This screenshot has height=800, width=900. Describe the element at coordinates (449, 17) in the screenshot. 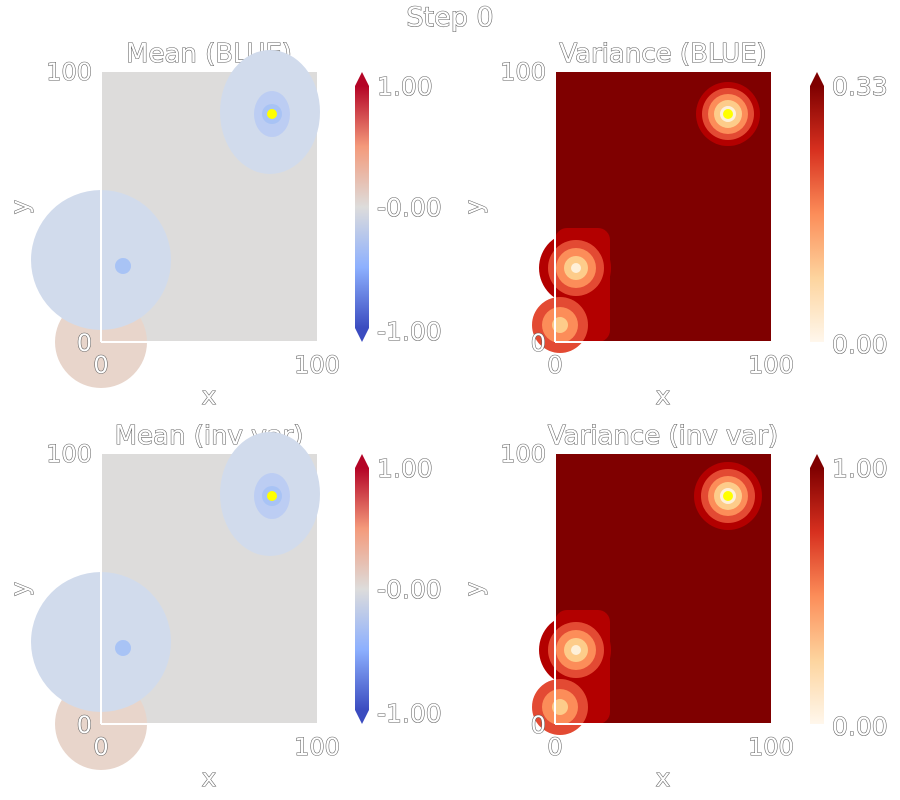

I see `figure-suptitle: Step 0` at that location.